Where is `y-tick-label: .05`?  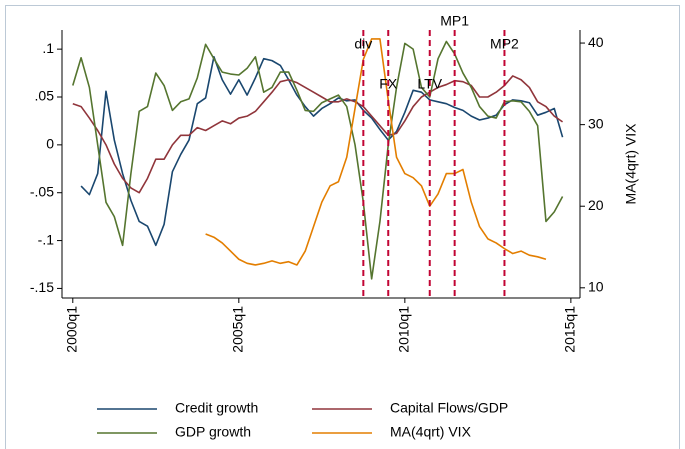 y-tick-label: .05 is located at coordinates (45, 96).